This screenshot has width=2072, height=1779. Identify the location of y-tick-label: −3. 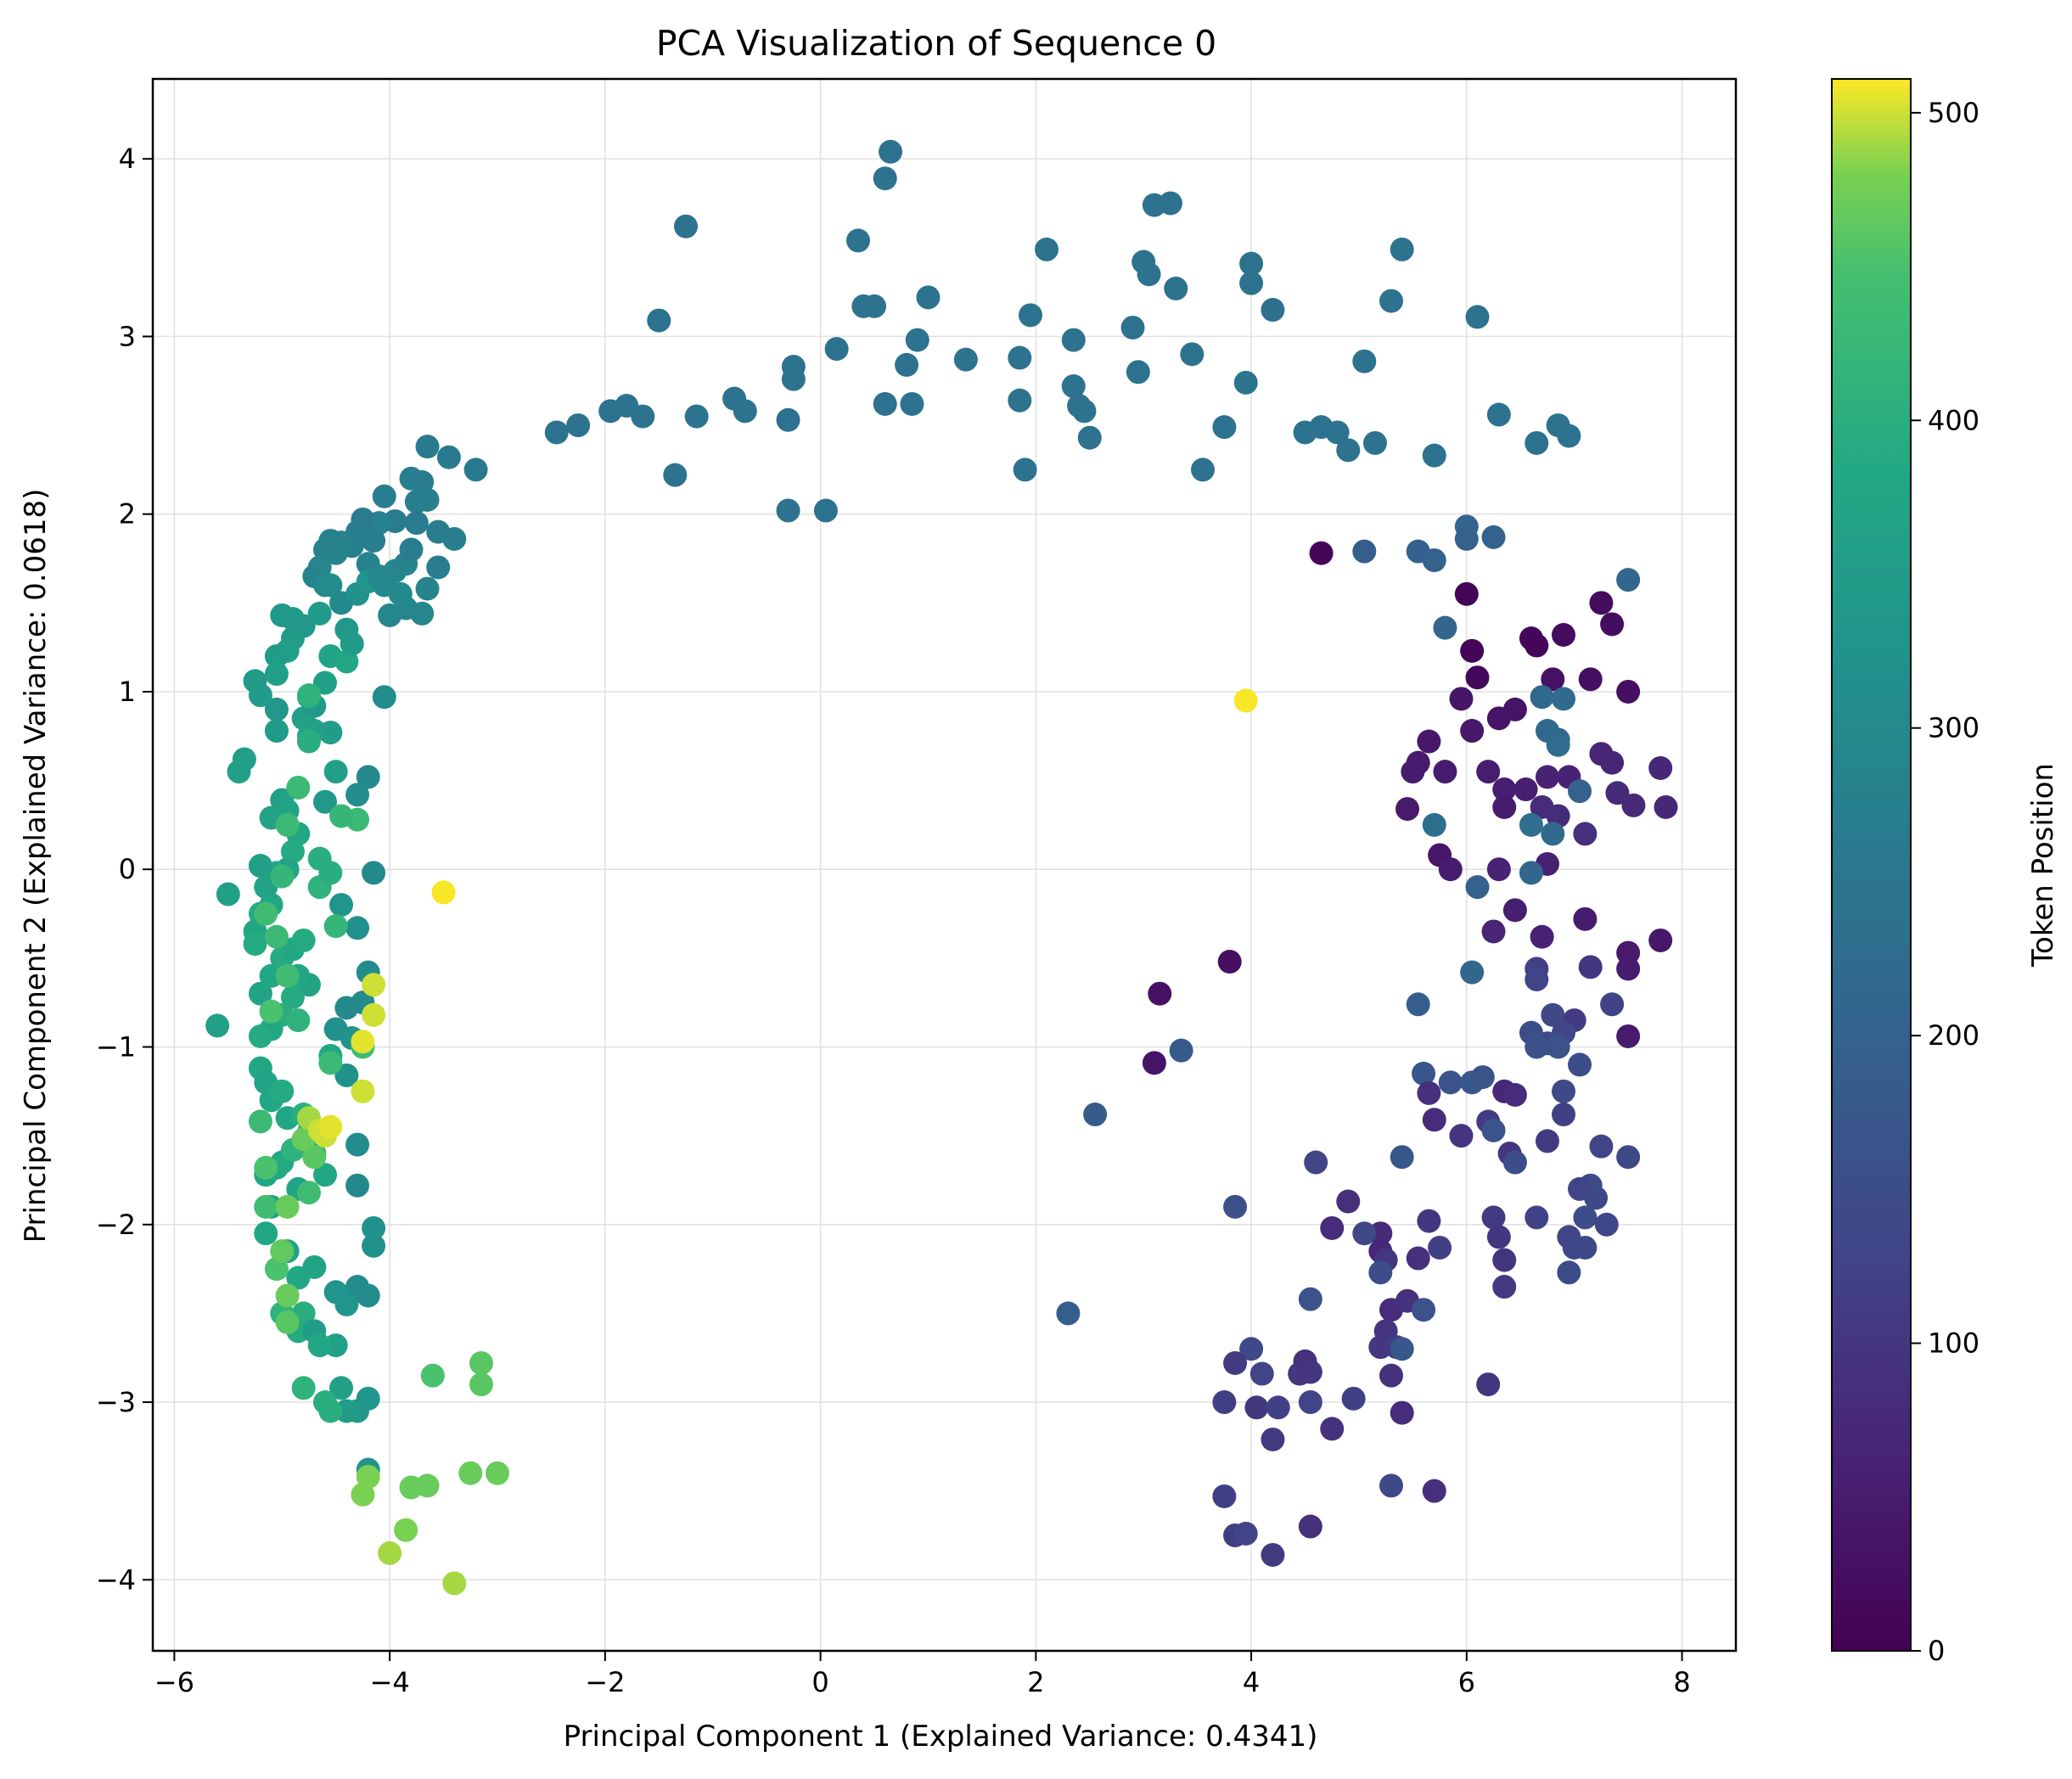
(116, 1402).